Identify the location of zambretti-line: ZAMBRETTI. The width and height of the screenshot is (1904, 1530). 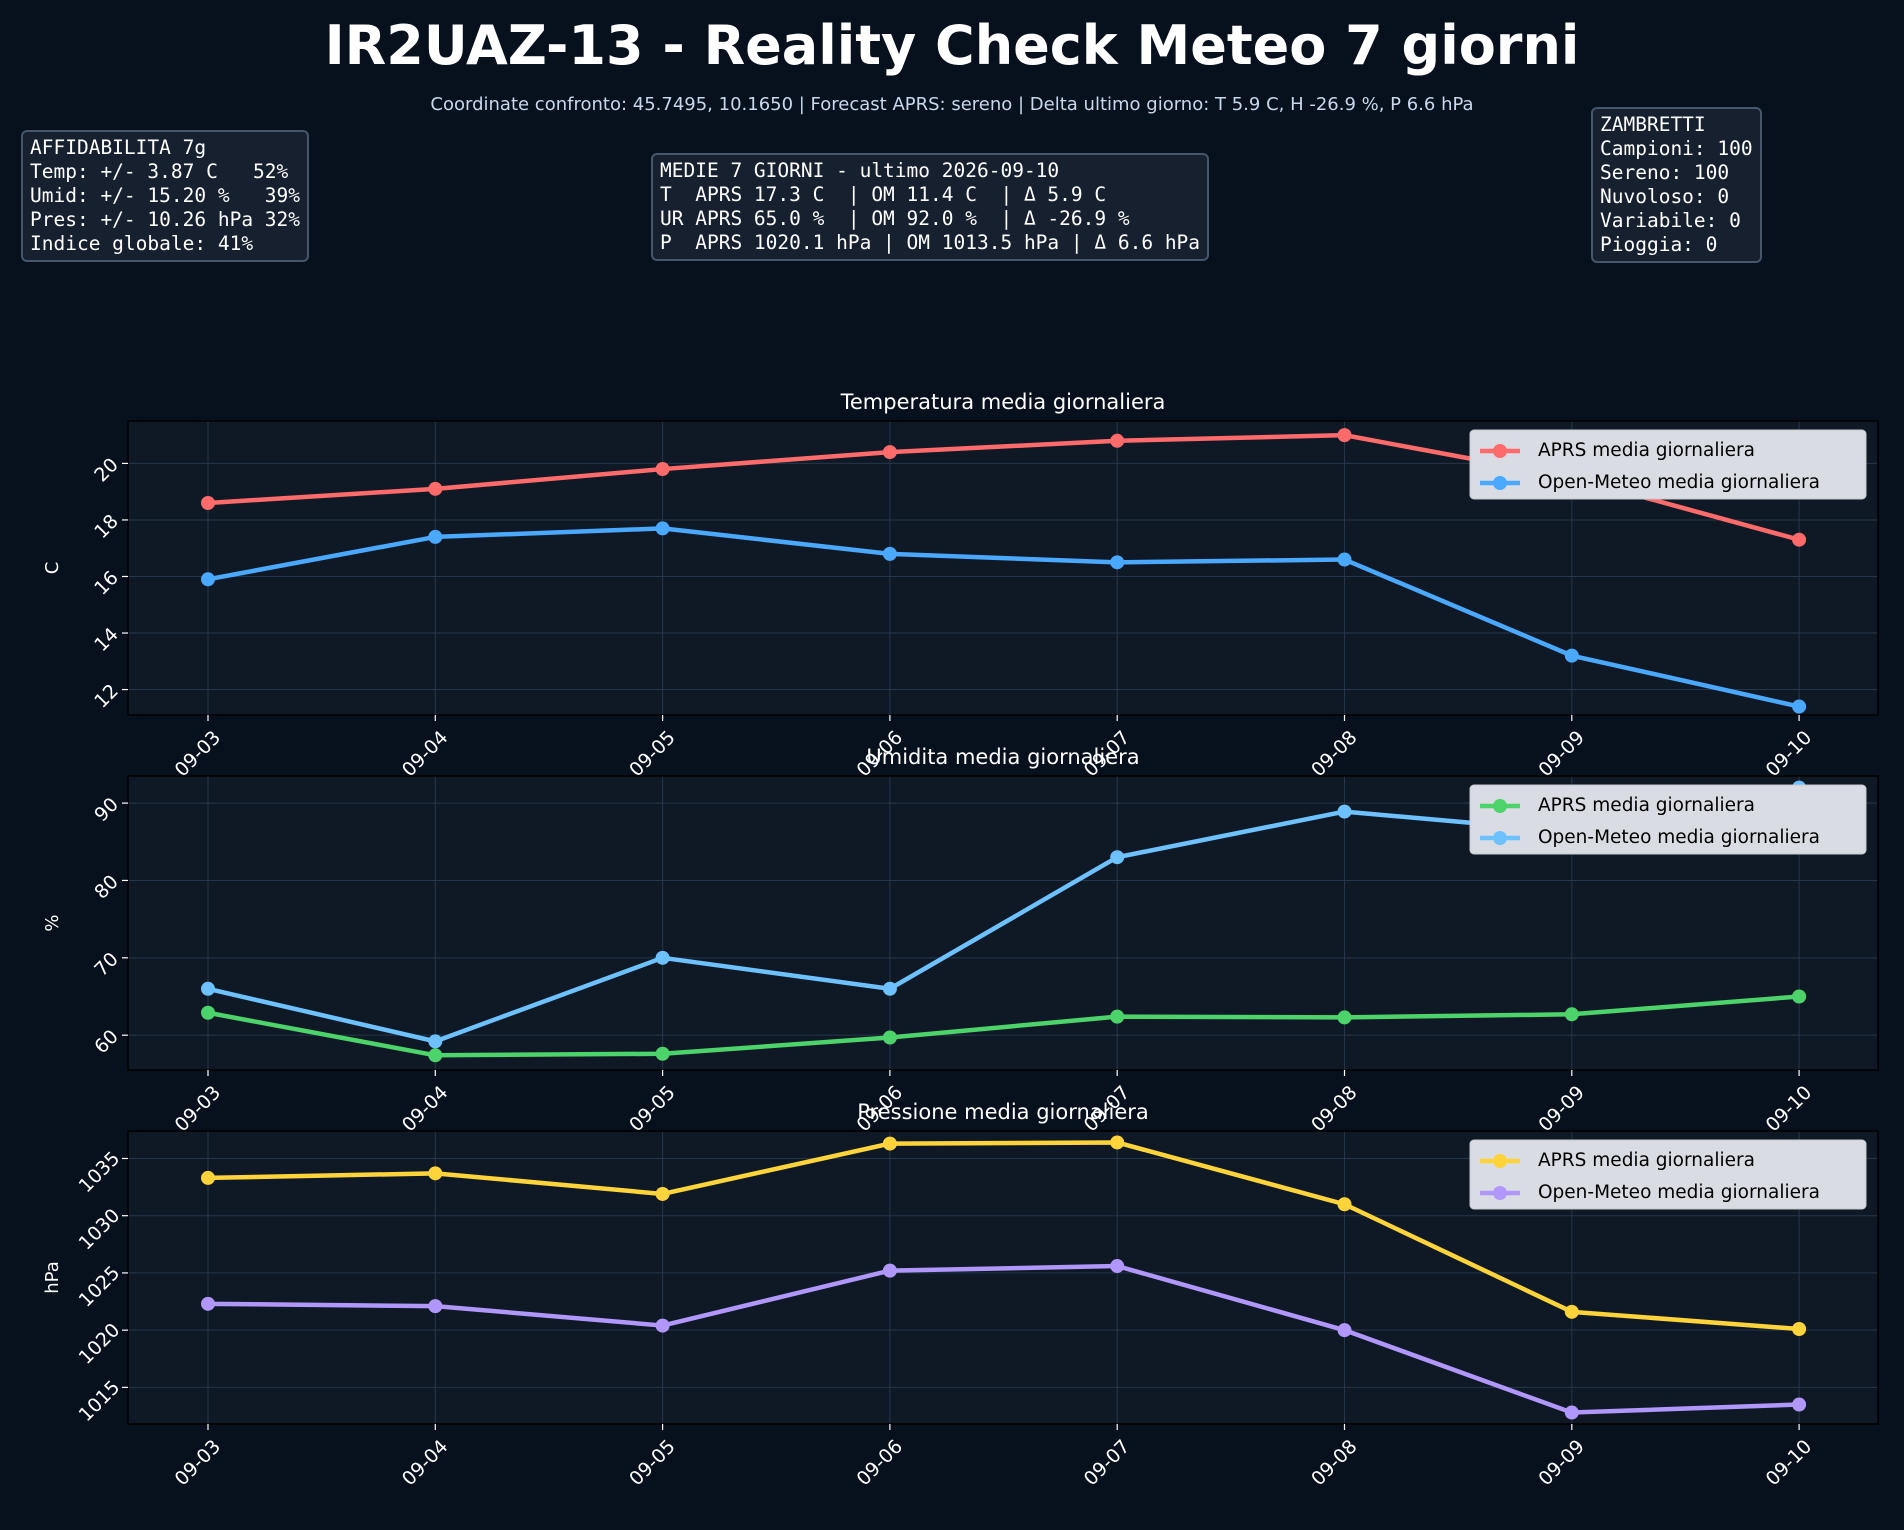
(1653, 124).